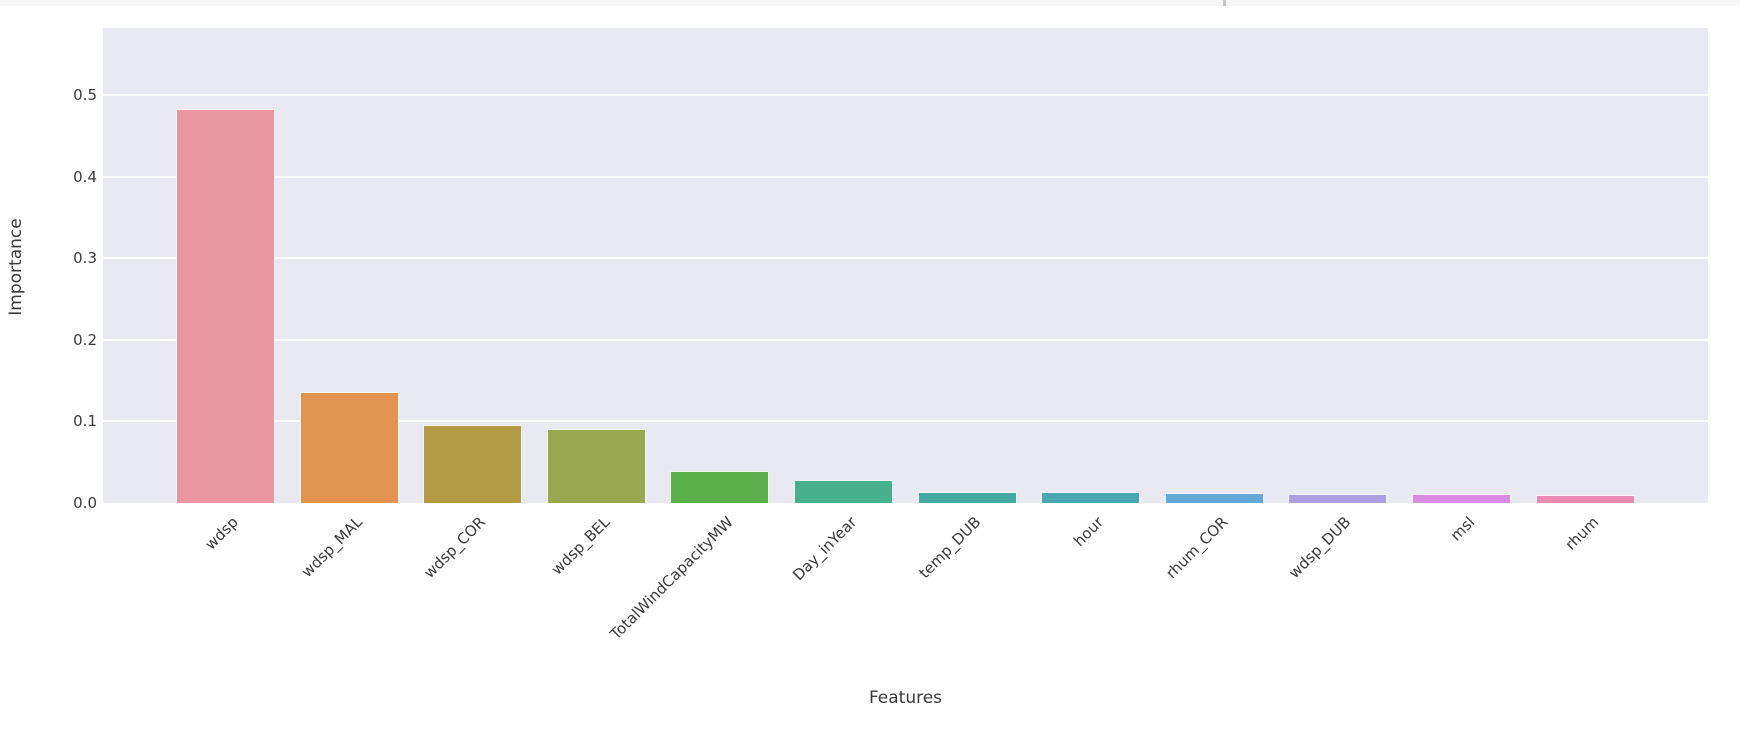 The image size is (1740, 730). I want to click on xtick-label-wdsp: wdsp, so click(222, 533).